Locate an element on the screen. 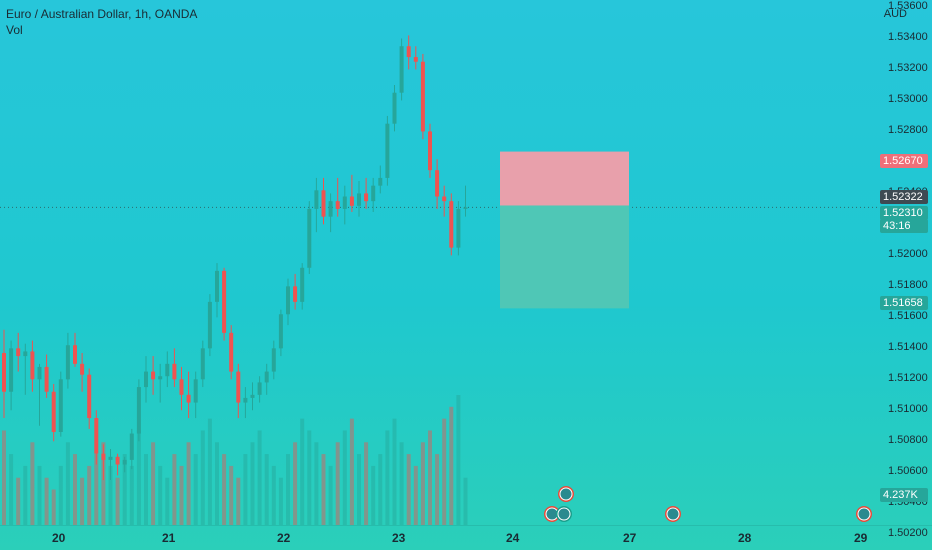 The height and width of the screenshot is (550, 932). date-label: 20 is located at coordinates (59, 538).